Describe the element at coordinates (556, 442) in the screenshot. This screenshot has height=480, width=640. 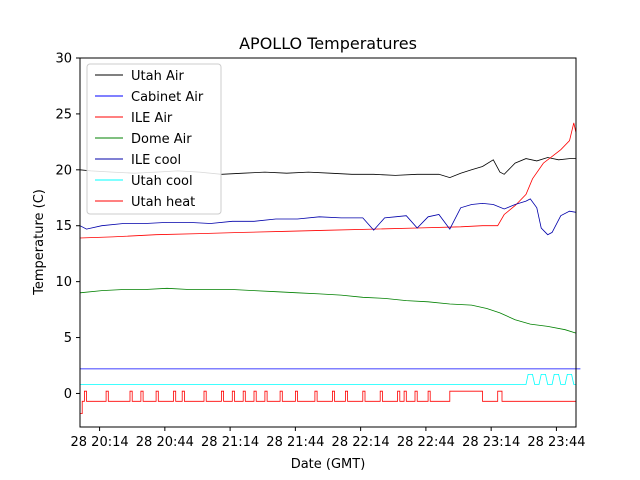
I see `x-tick-label: 28 23:44` at that location.